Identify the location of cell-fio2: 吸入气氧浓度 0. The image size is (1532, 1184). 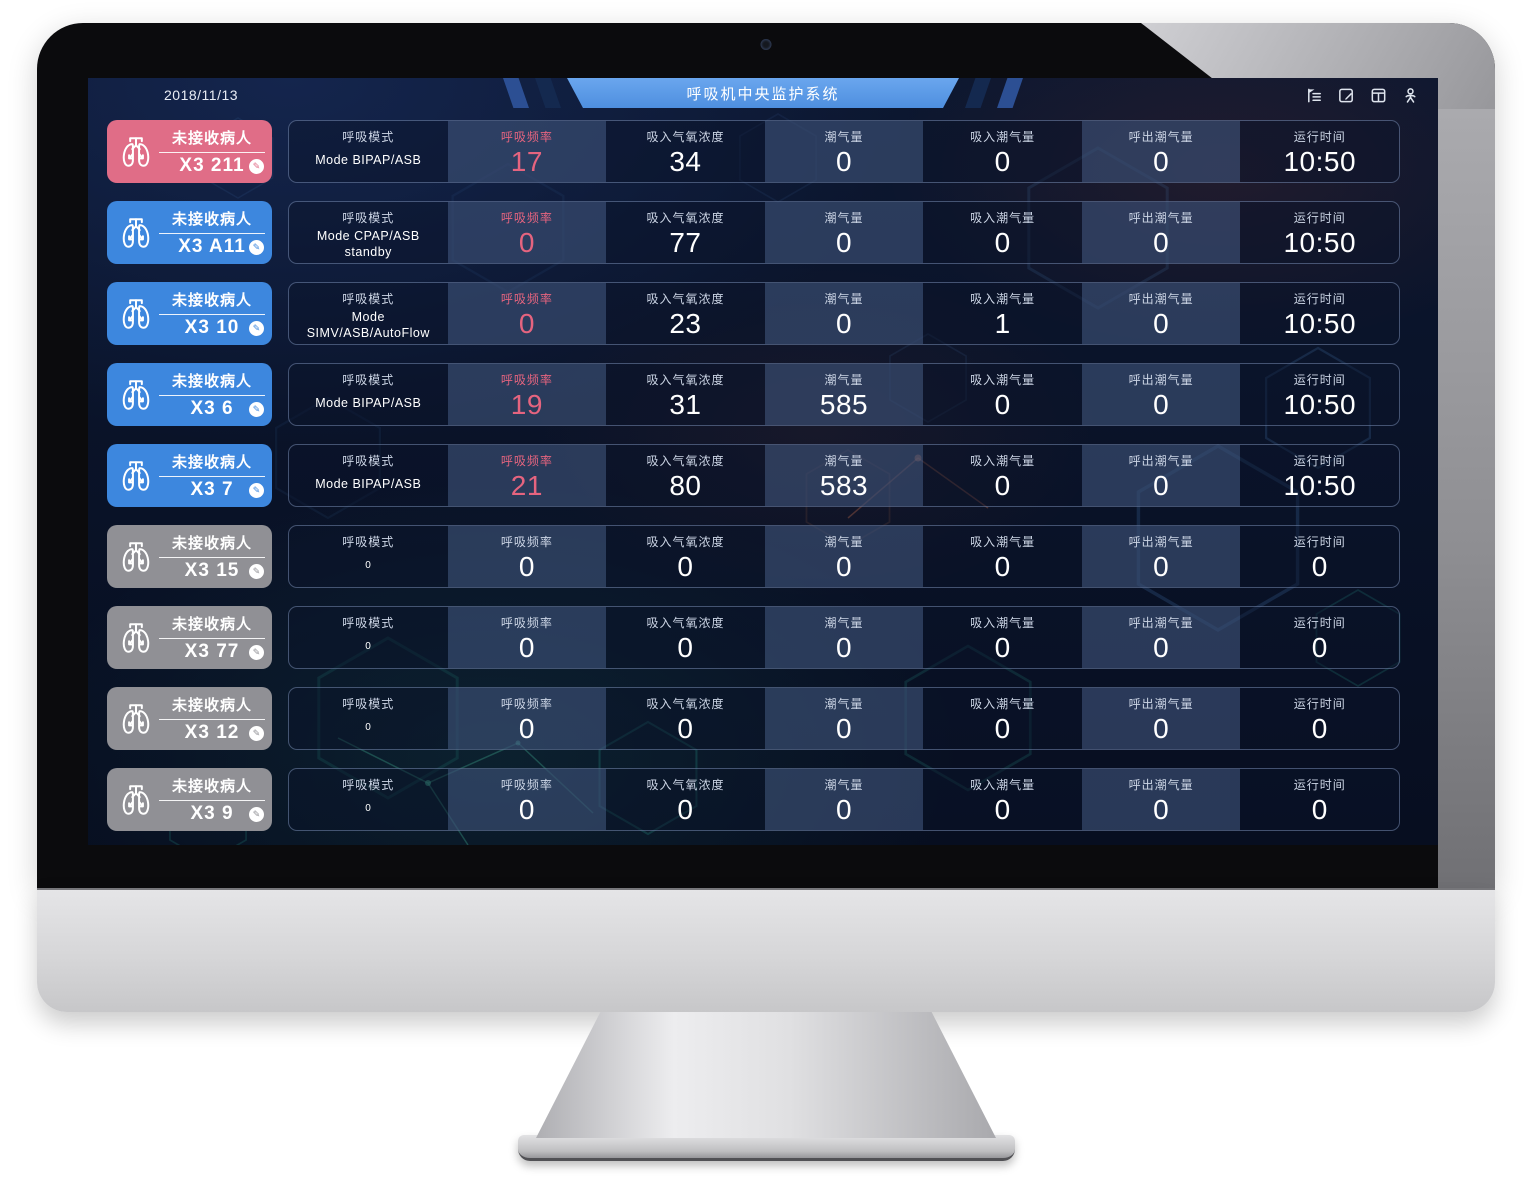
(685, 801).